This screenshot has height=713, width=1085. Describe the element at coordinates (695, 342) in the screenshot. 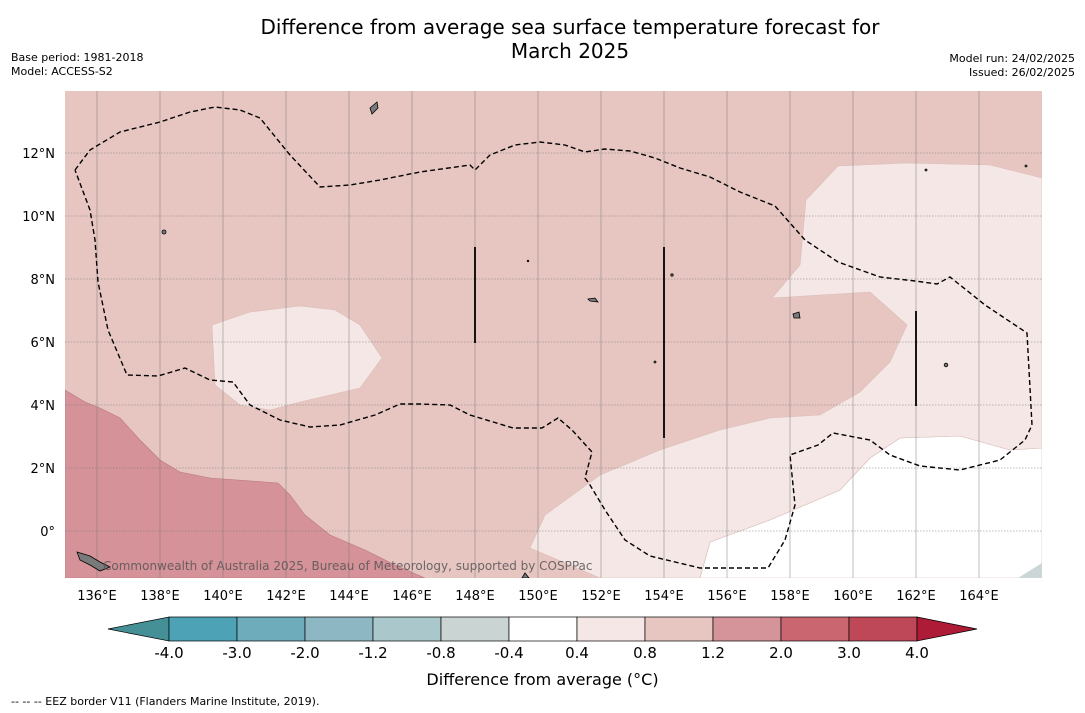

I see `eez-solid-lines` at that location.